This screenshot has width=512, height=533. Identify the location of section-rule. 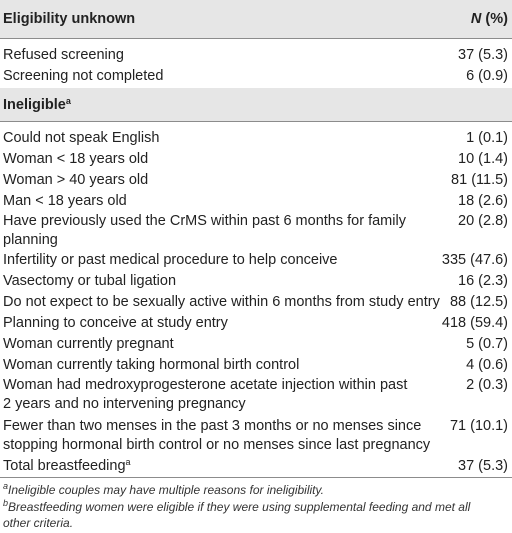
(256, 121).